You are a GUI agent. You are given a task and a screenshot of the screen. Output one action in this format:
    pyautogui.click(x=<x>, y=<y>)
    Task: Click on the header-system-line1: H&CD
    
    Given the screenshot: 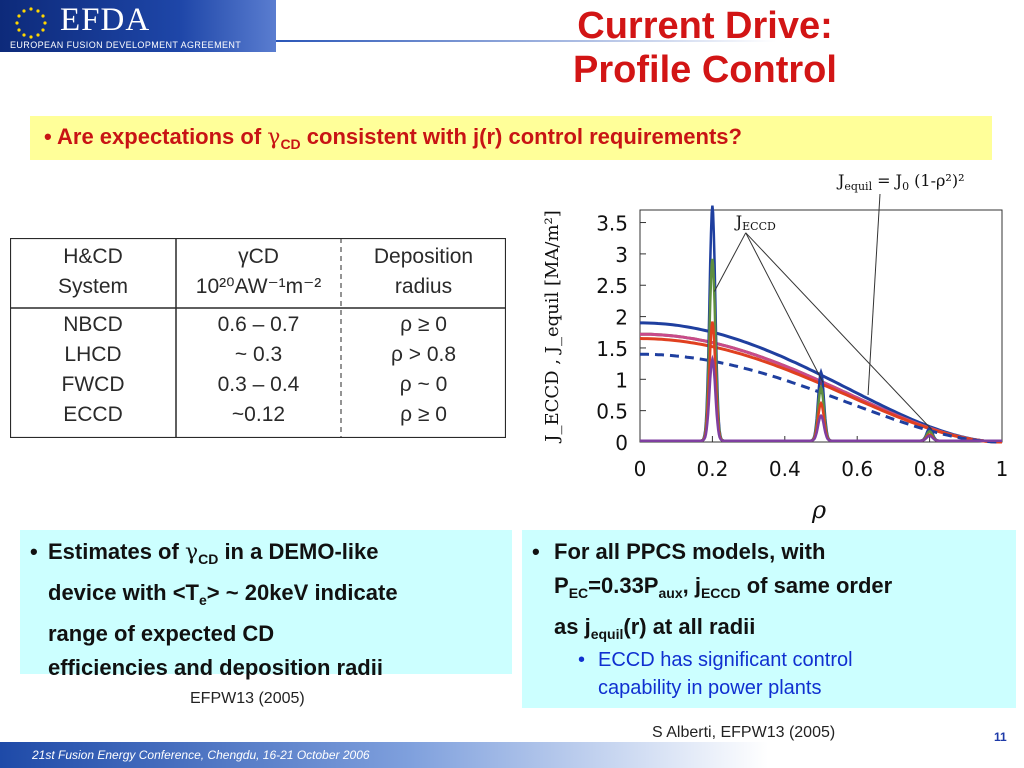 What is the action you would take?
    pyautogui.click(x=93, y=256)
    